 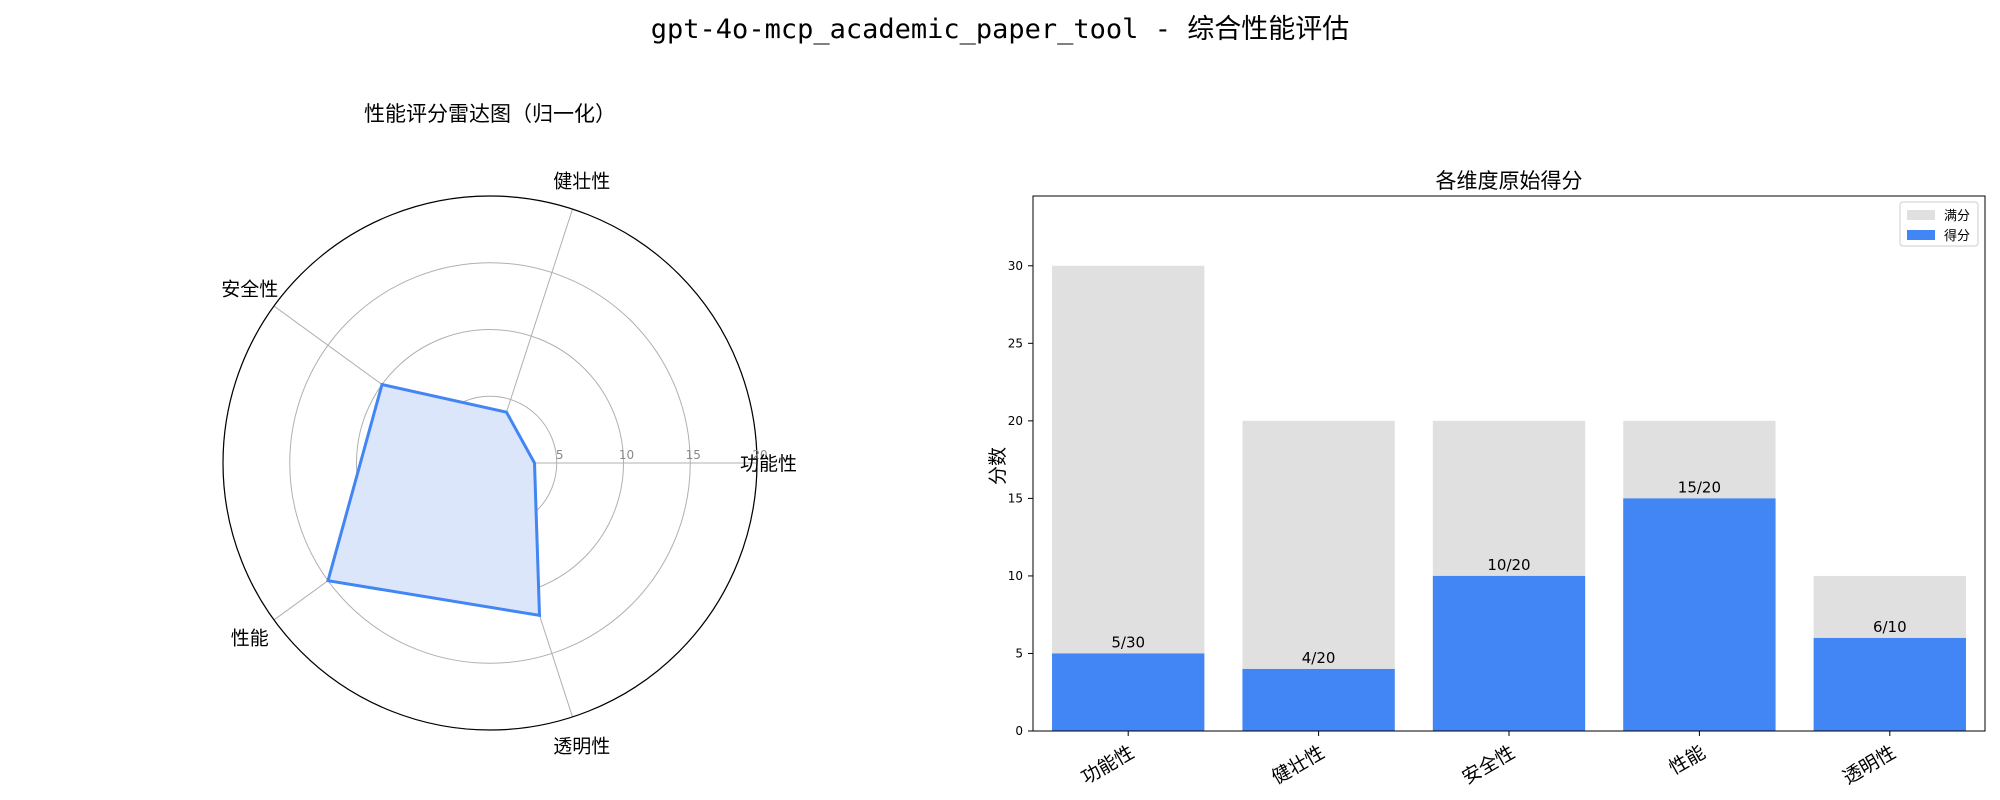 I want to click on radar-title: 性能评分雷达图（归一化）, so click(x=490, y=114).